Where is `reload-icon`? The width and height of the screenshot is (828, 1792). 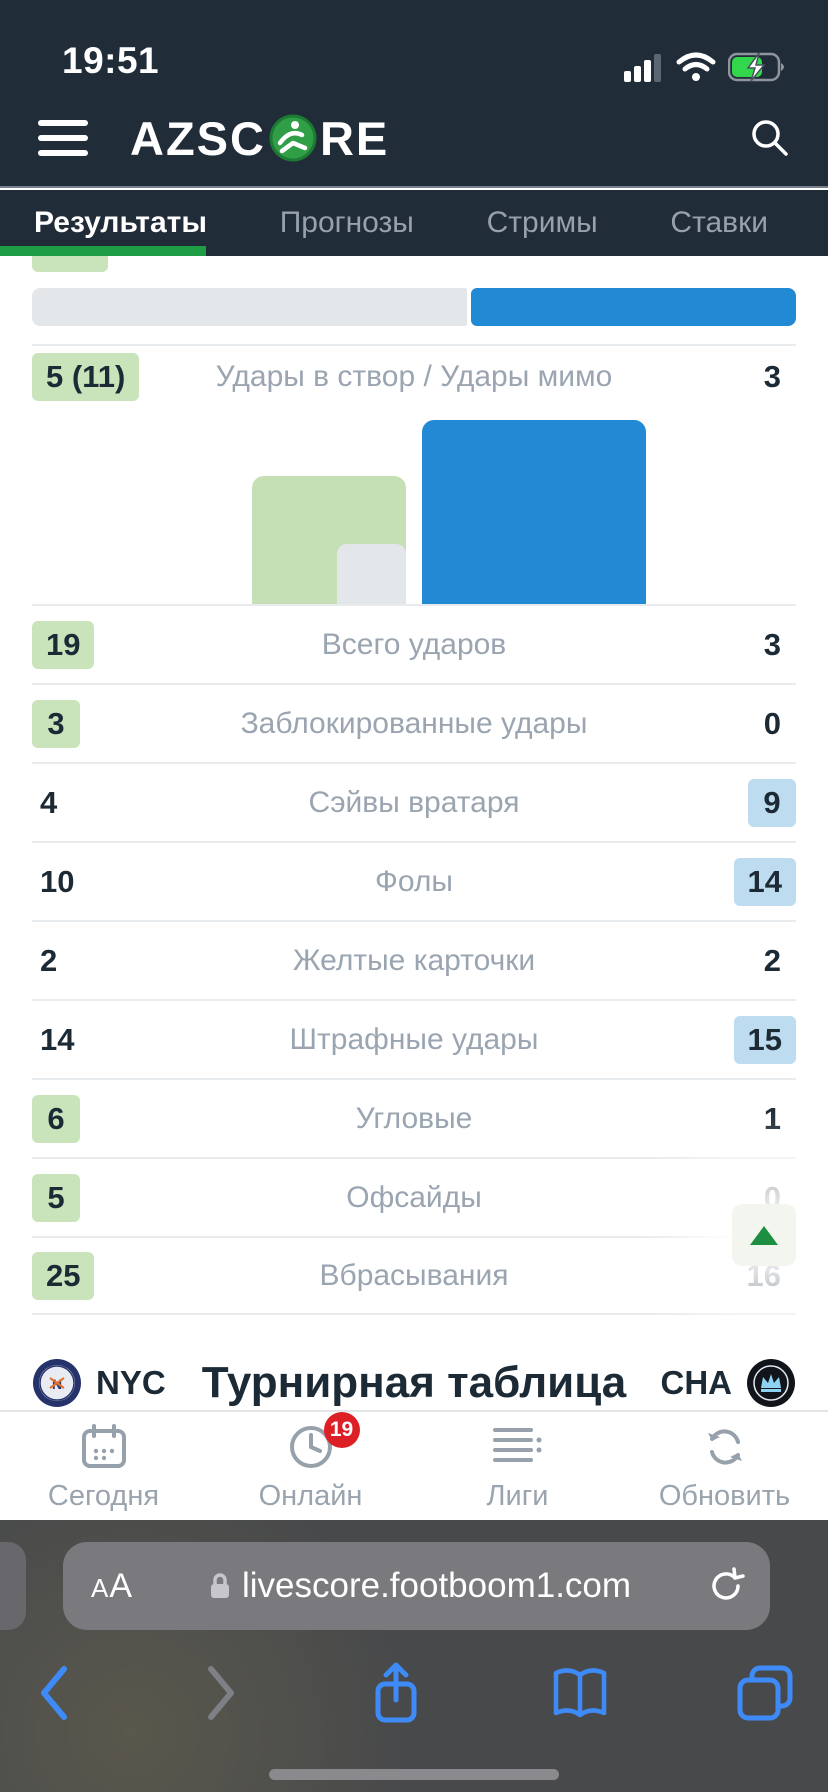 reload-icon is located at coordinates (728, 1583).